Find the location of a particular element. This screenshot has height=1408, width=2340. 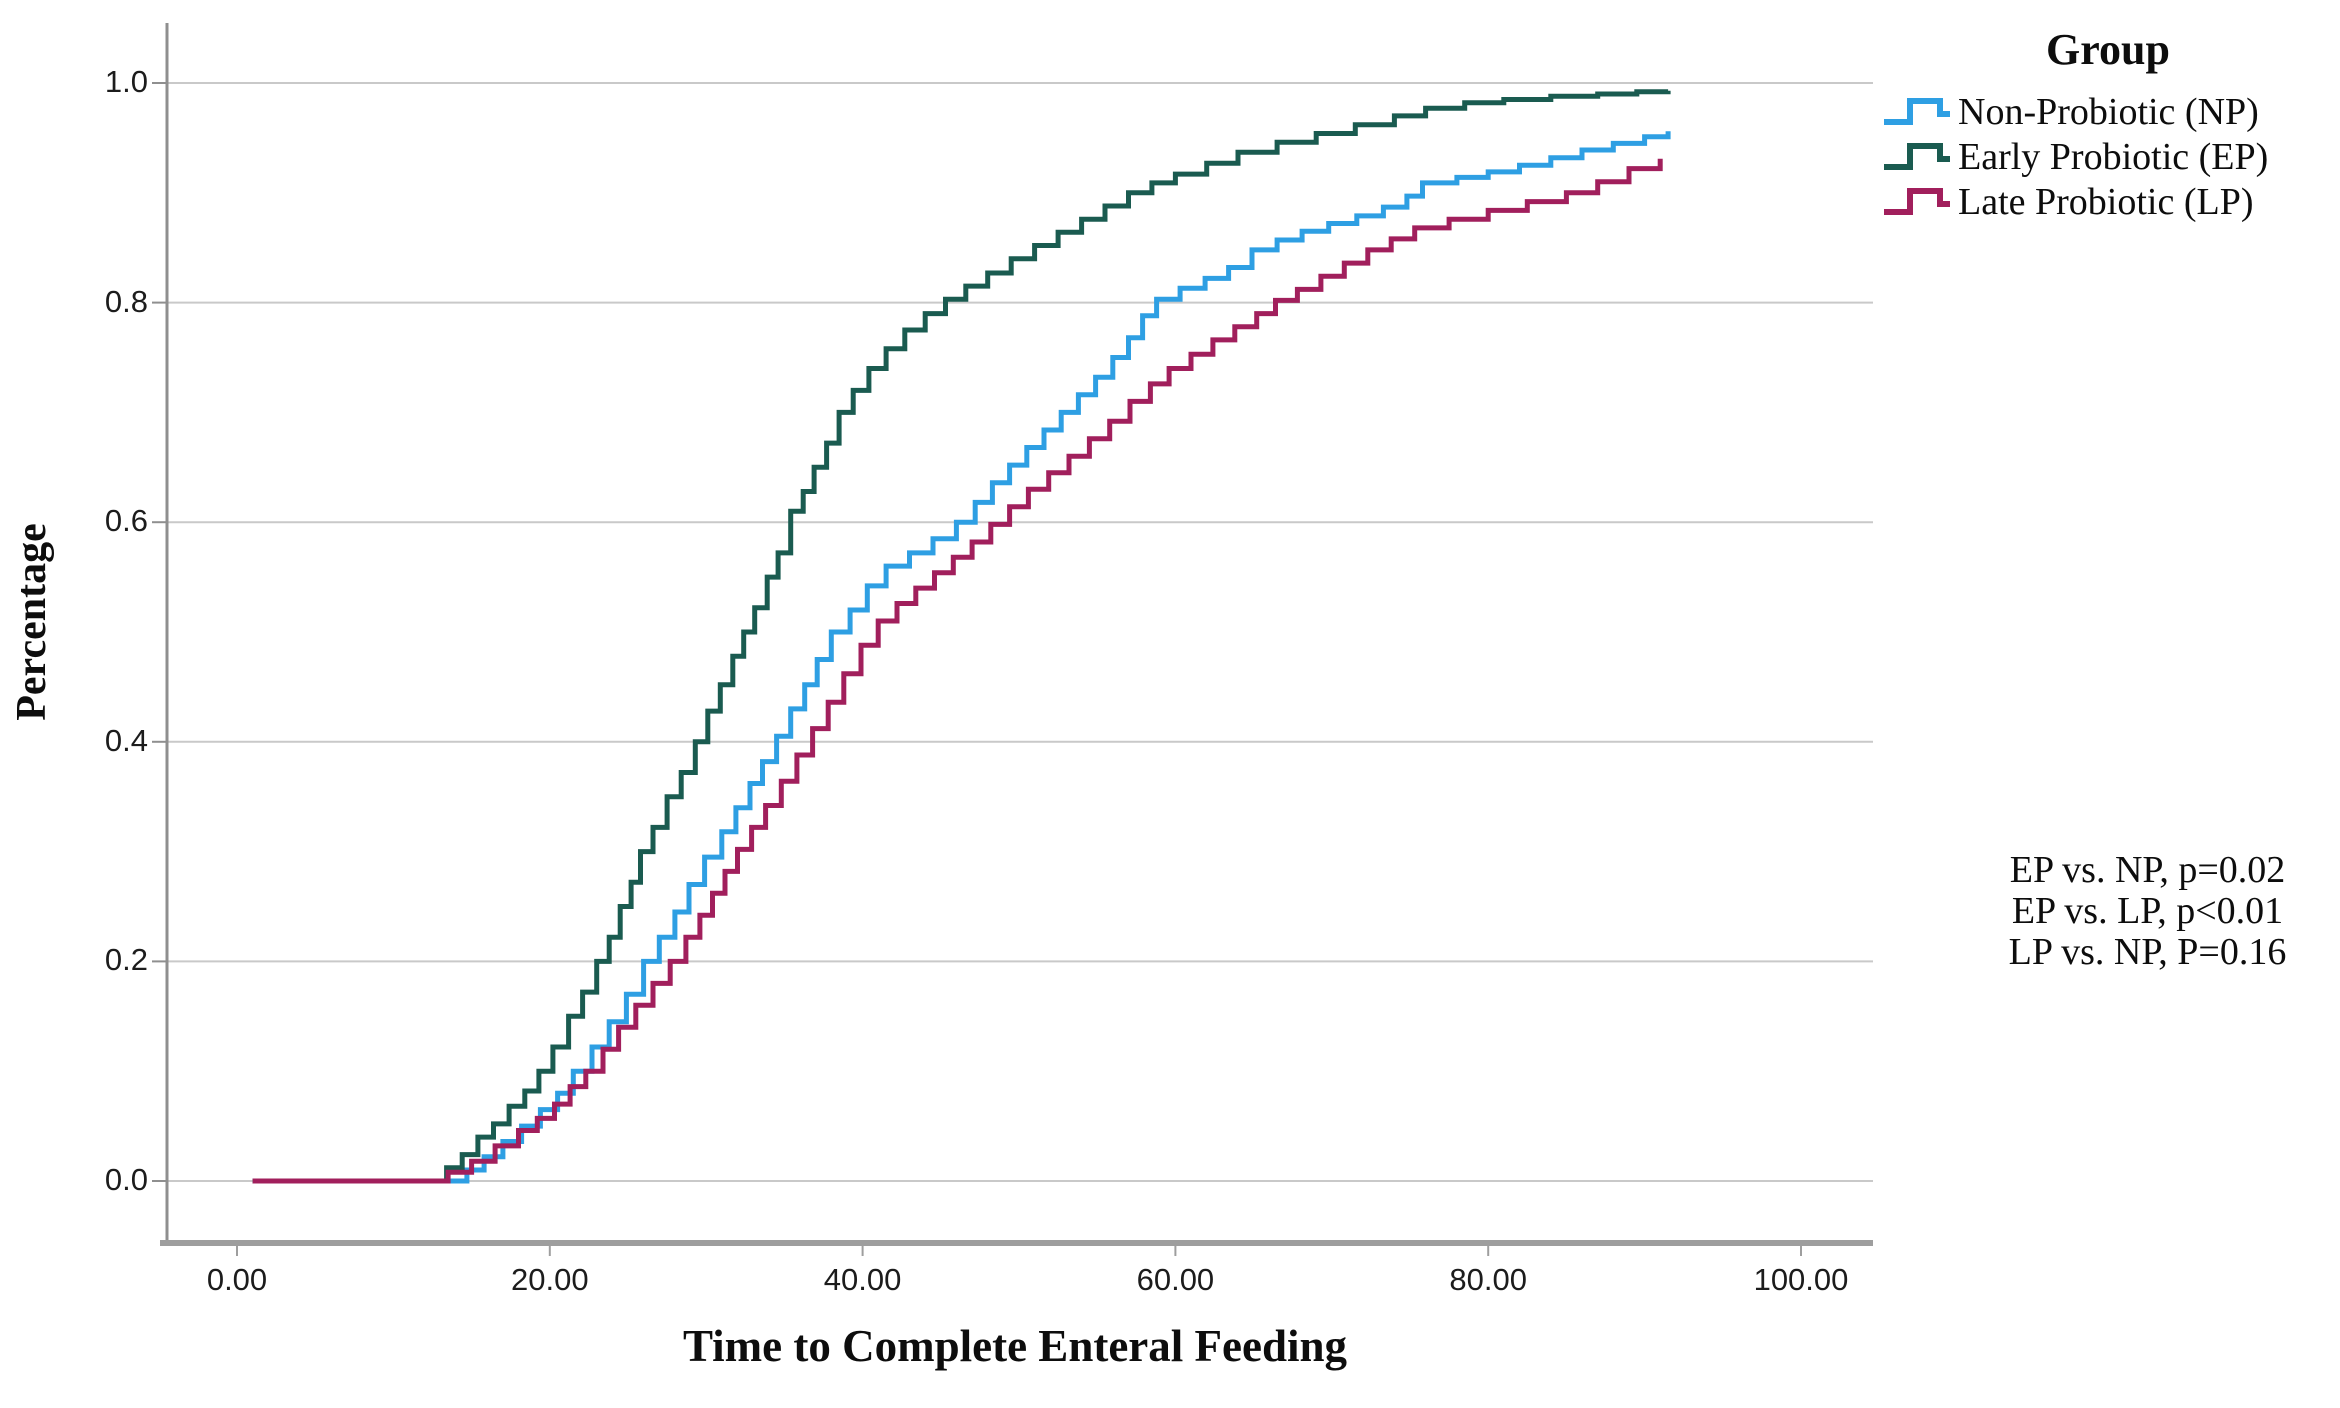

y-tick-label: 0.4 is located at coordinates (126, 740).